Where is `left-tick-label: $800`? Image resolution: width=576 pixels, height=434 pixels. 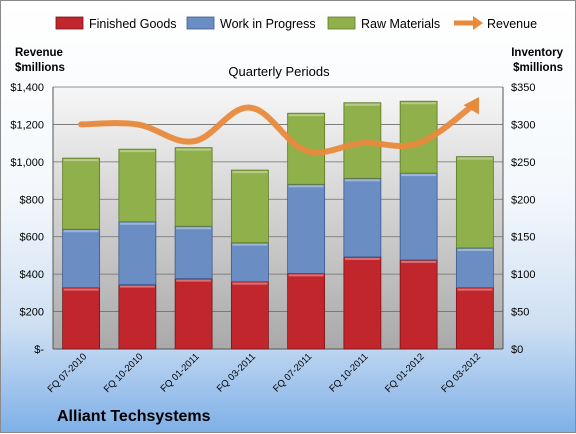 left-tick-label: $800 is located at coordinates (32, 200).